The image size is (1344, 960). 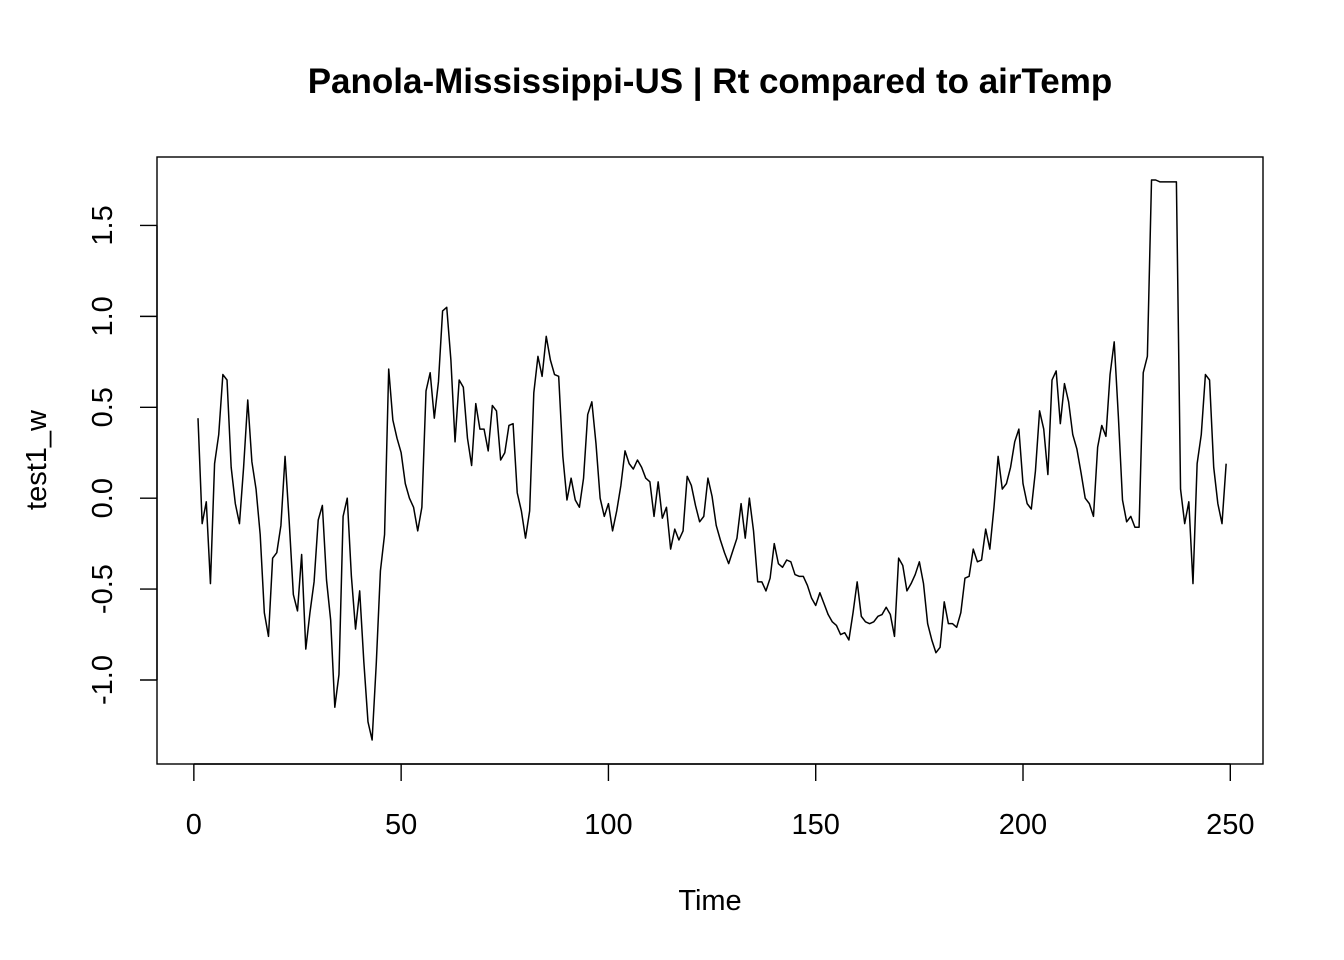 I want to click on x-tick-label: 200, so click(x=1023, y=825).